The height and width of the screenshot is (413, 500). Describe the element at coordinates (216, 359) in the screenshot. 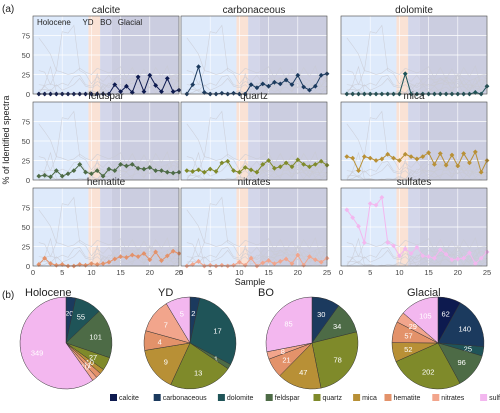

I see `pie-slice-label: 1` at that location.